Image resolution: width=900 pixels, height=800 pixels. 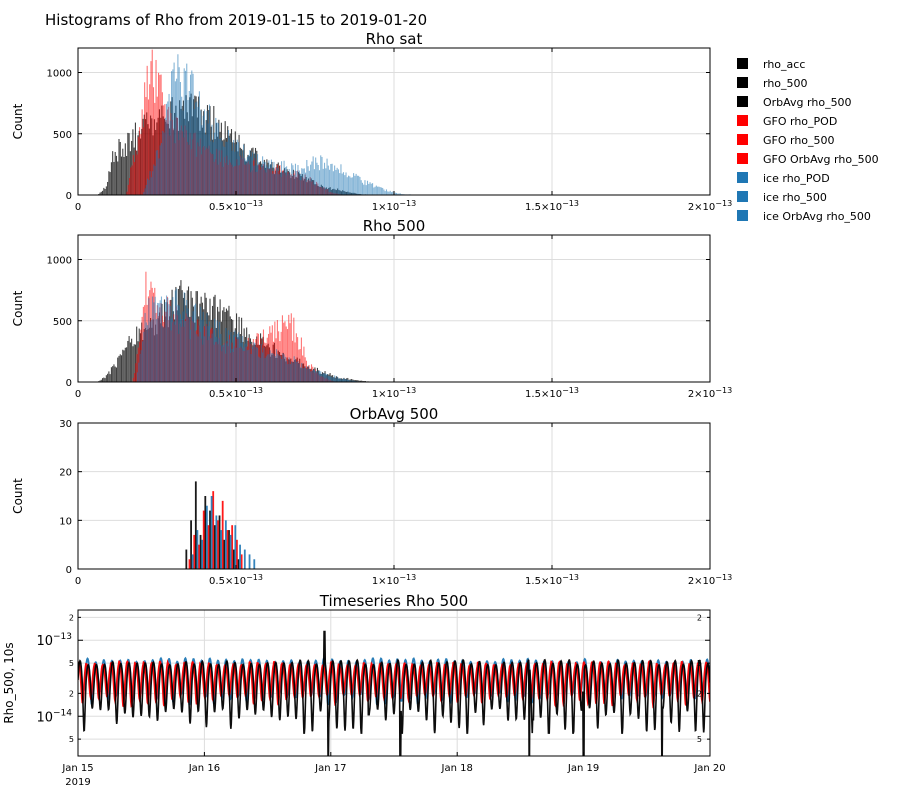 What do you see at coordinates (65, 473) in the screenshot?
I see `y-tick-label: 20` at bounding box center [65, 473].